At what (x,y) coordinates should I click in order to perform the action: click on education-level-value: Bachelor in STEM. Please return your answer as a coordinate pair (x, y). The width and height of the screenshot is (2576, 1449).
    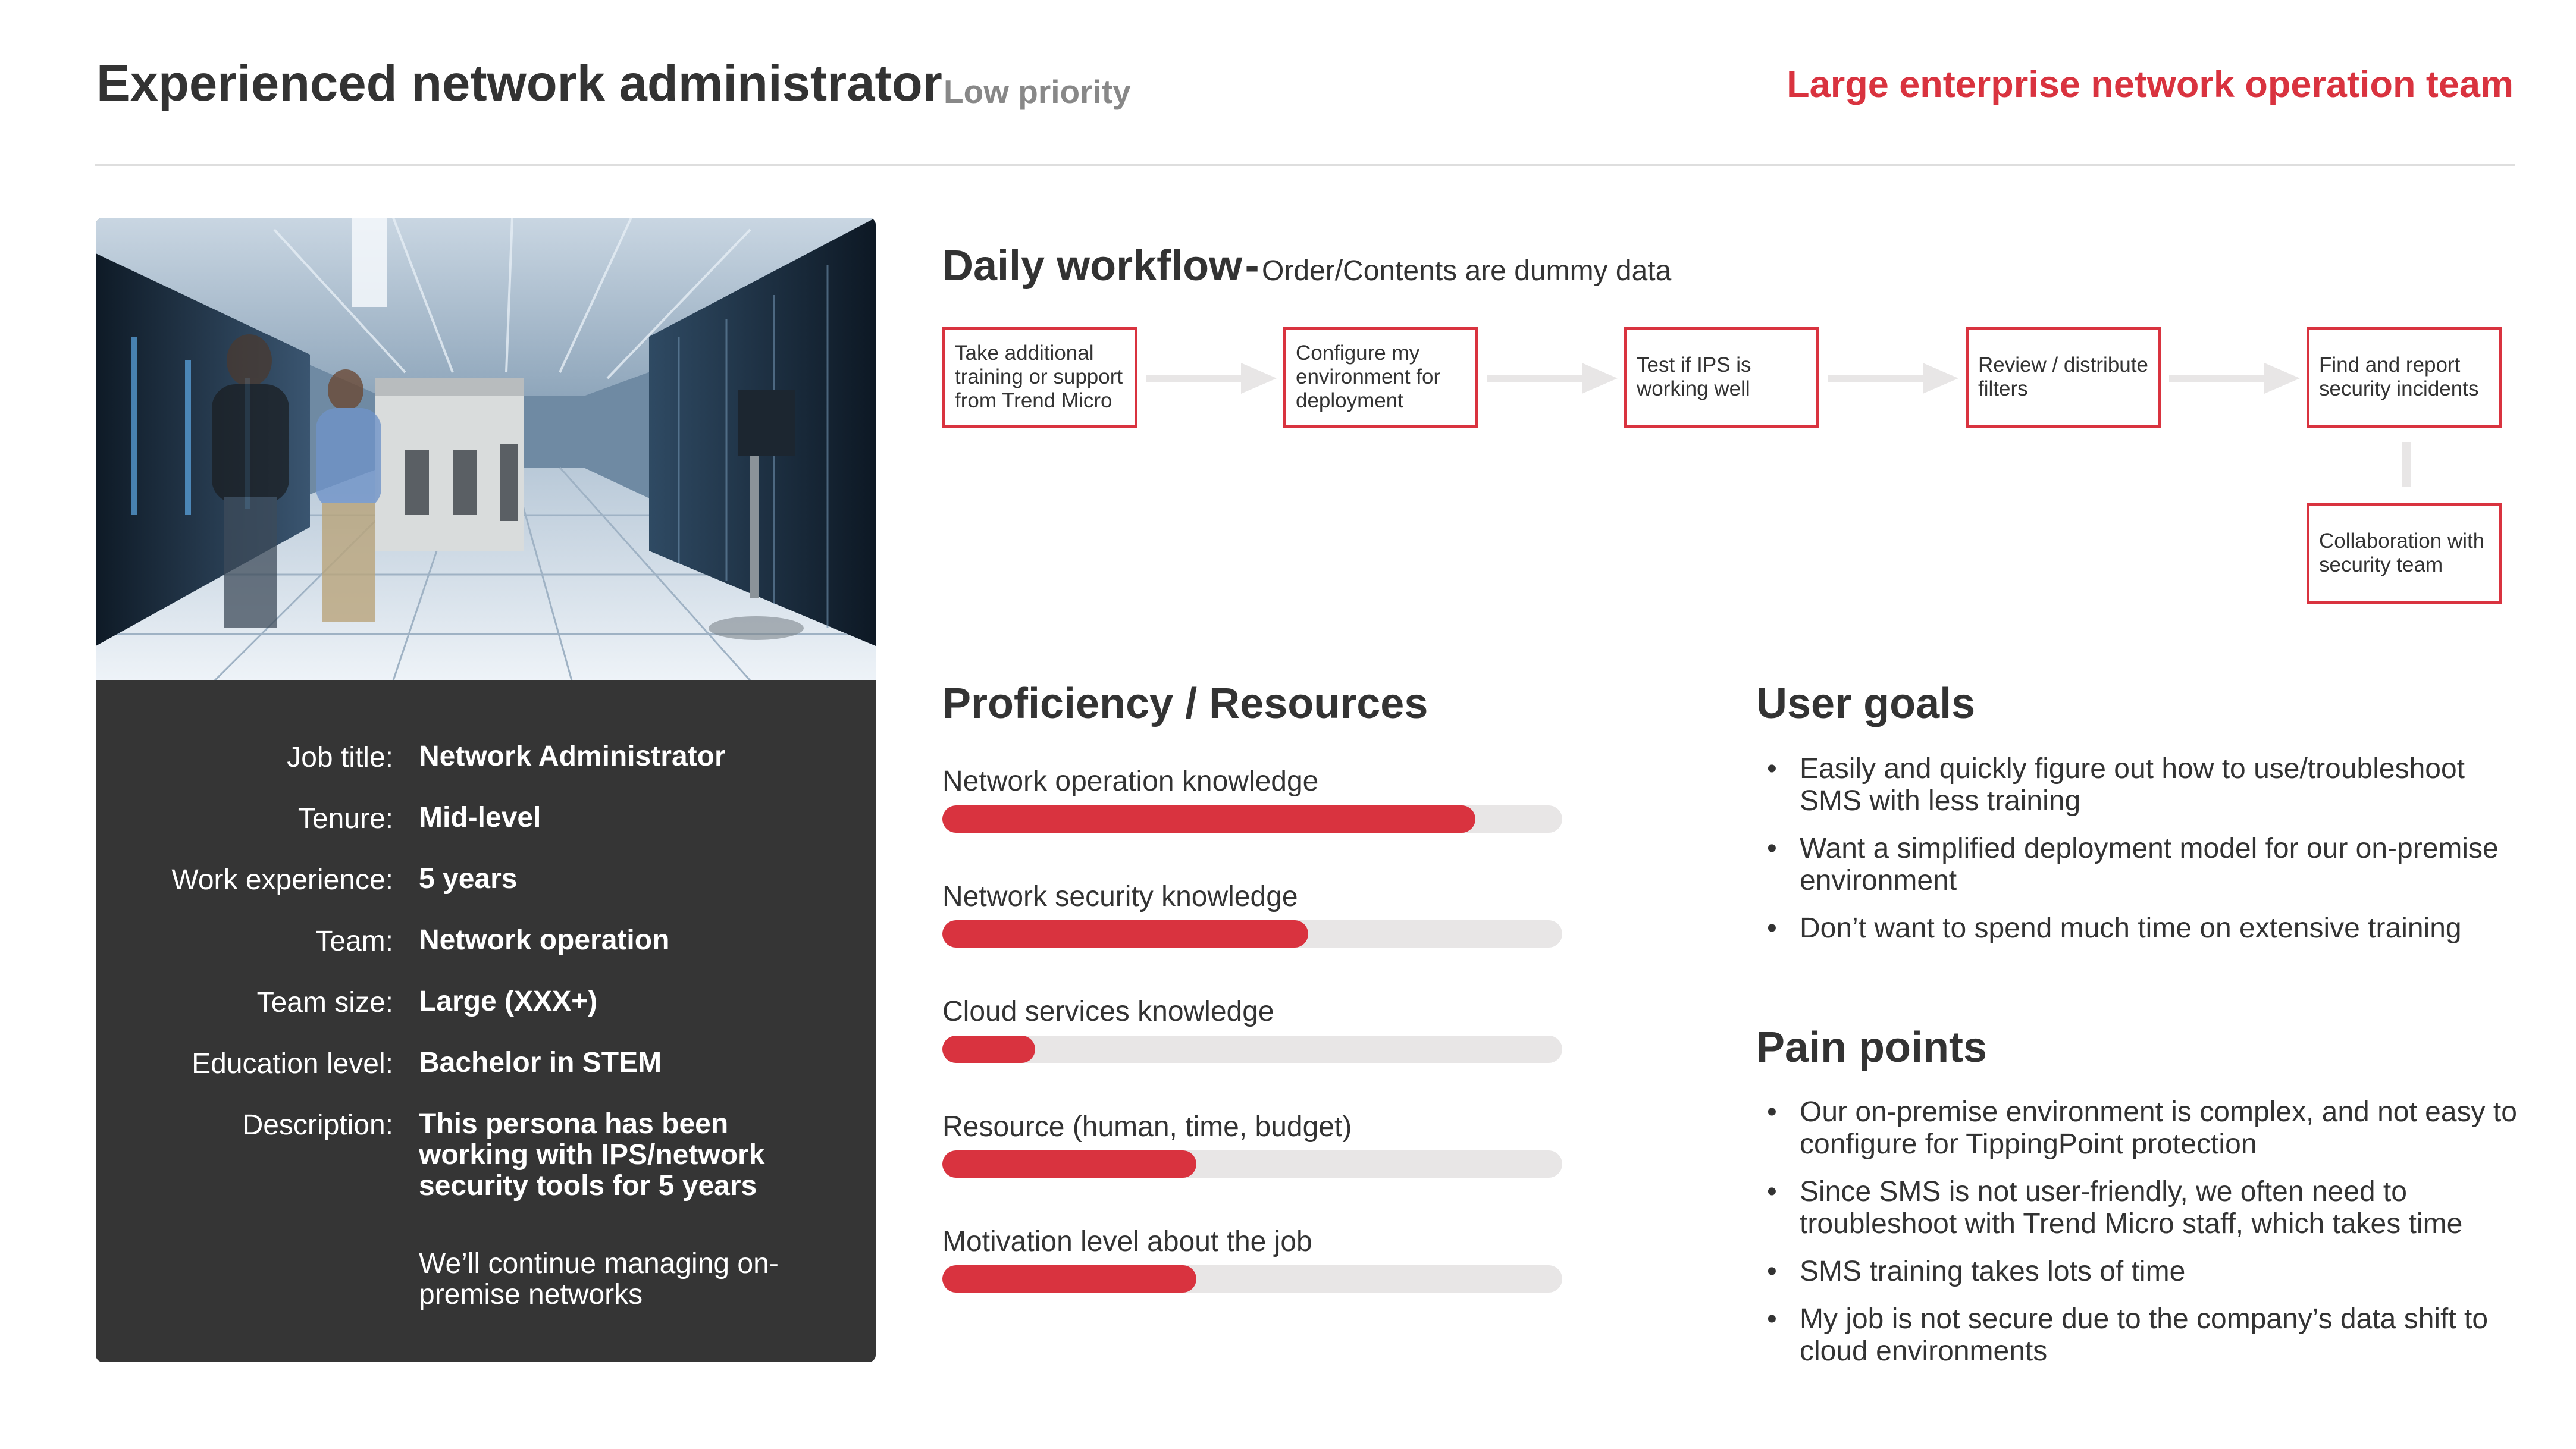
    Looking at the image, I should click on (540, 1062).